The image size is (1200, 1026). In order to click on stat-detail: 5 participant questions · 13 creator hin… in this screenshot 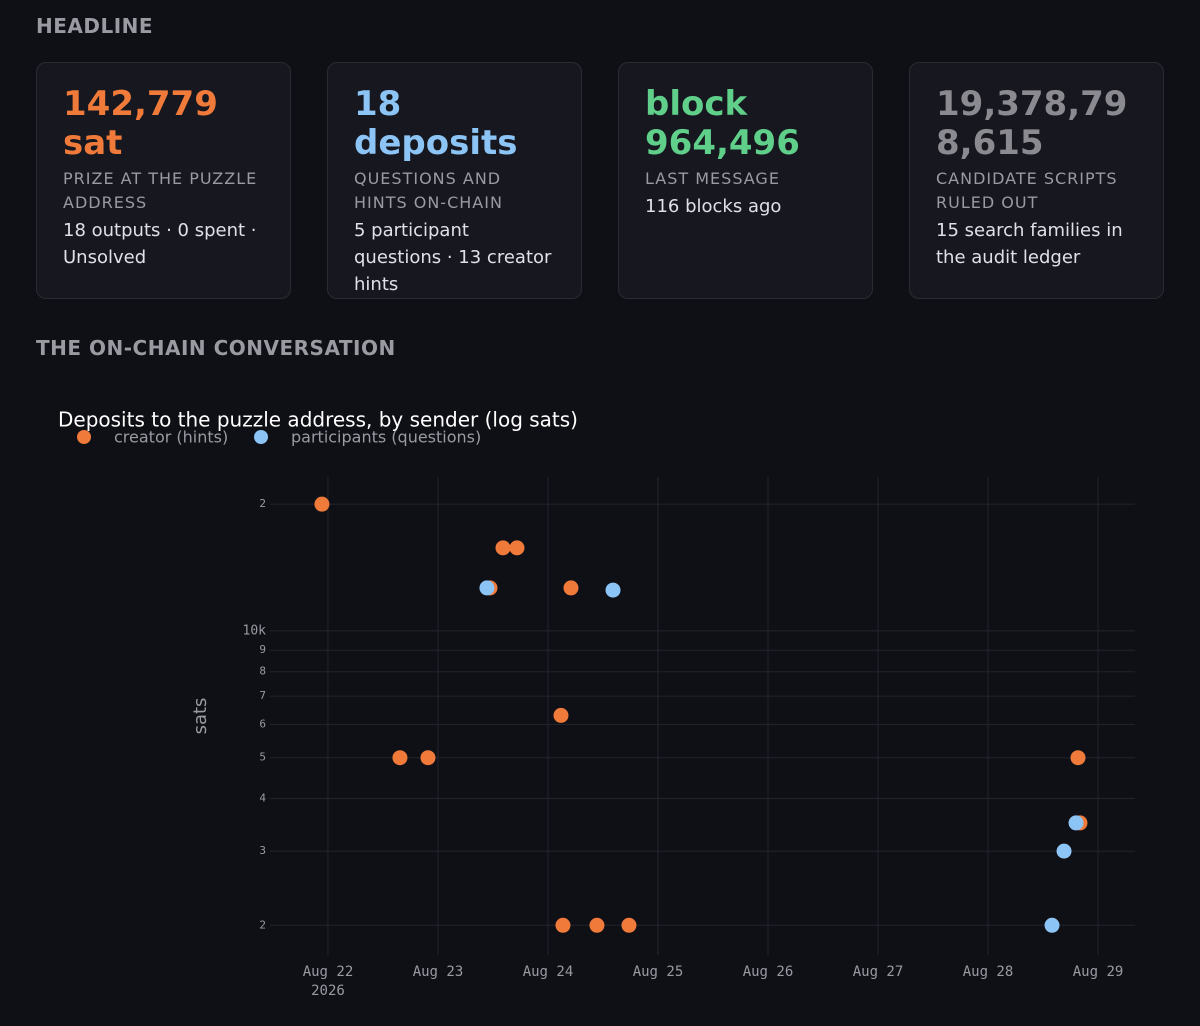, I will do `click(453, 257)`.